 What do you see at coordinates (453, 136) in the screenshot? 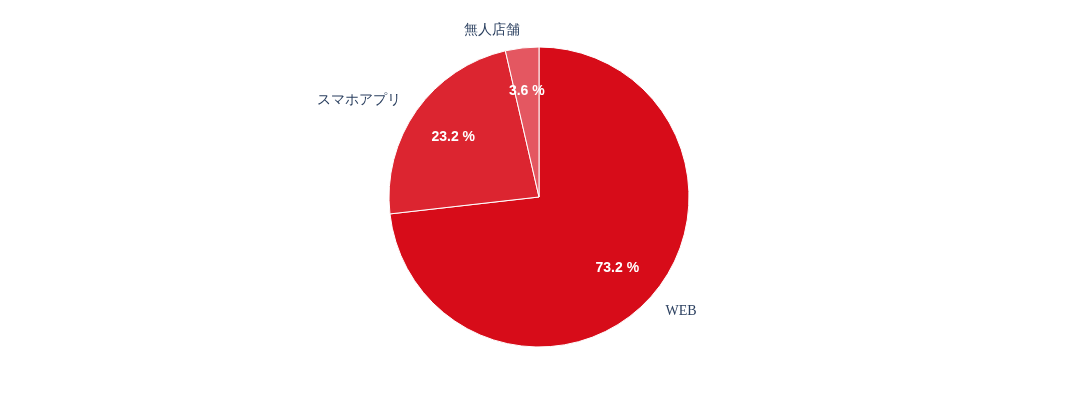
I see `data-label: 23.2 %` at bounding box center [453, 136].